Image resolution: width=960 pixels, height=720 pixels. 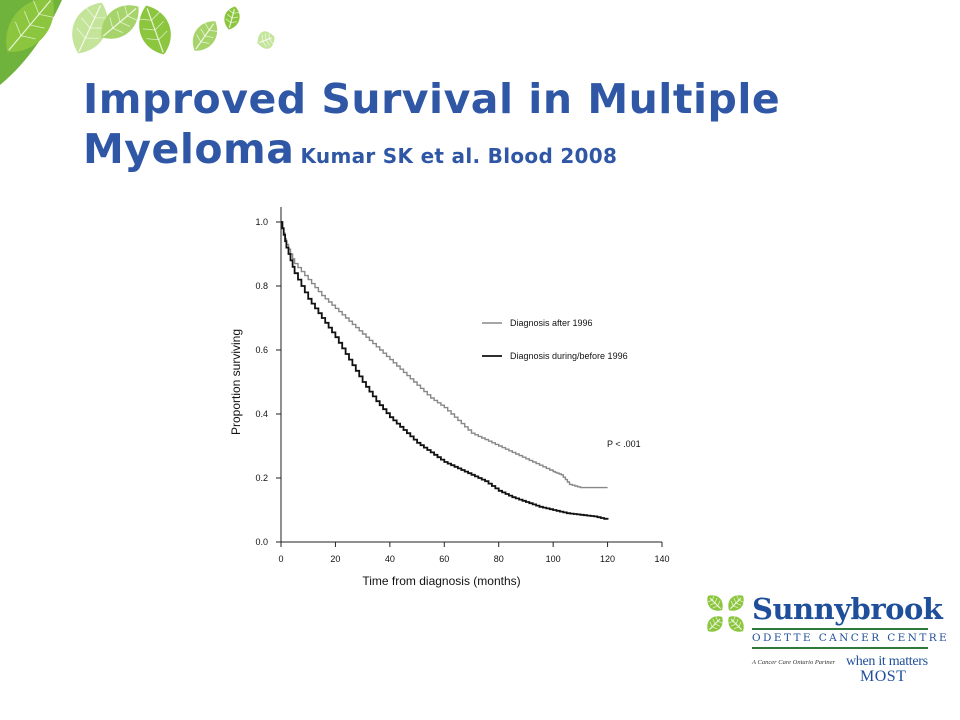 What do you see at coordinates (261, 350) in the screenshot?
I see `y-tick-label: 0.6` at bounding box center [261, 350].